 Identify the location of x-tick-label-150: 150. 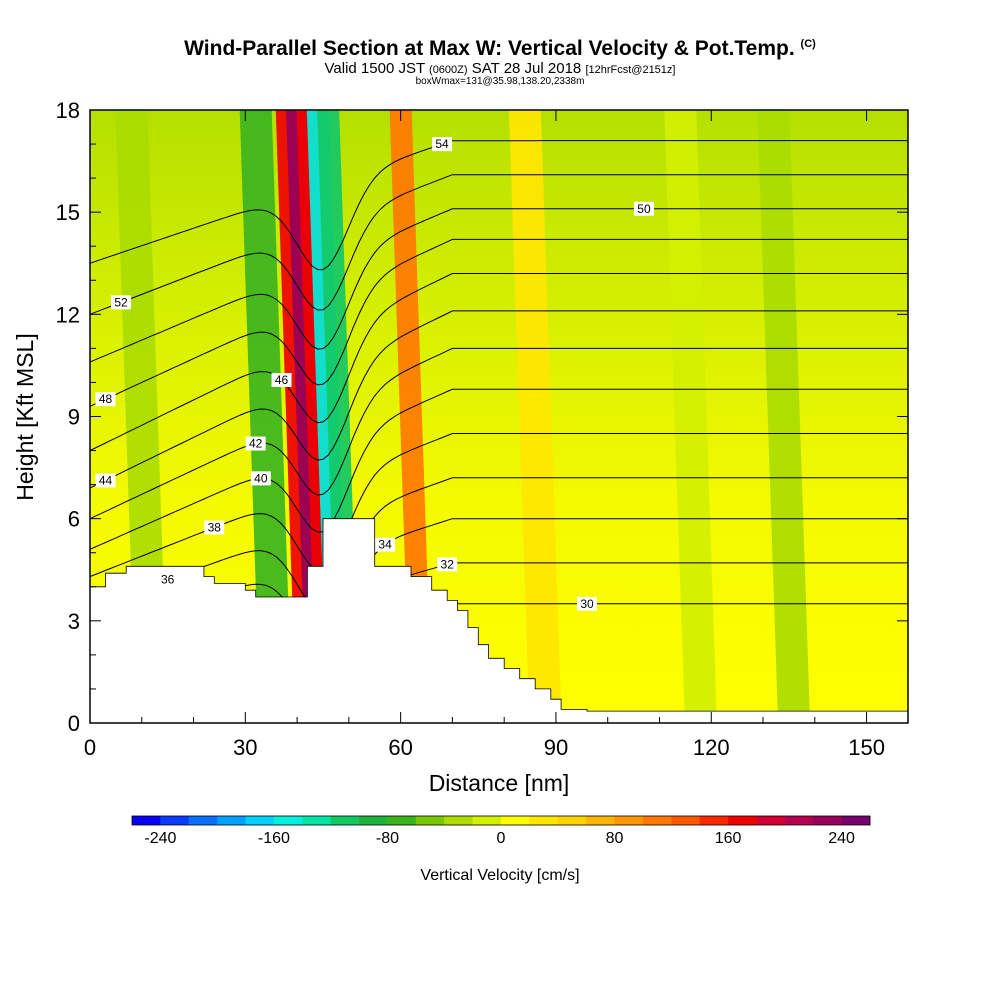
(866, 747).